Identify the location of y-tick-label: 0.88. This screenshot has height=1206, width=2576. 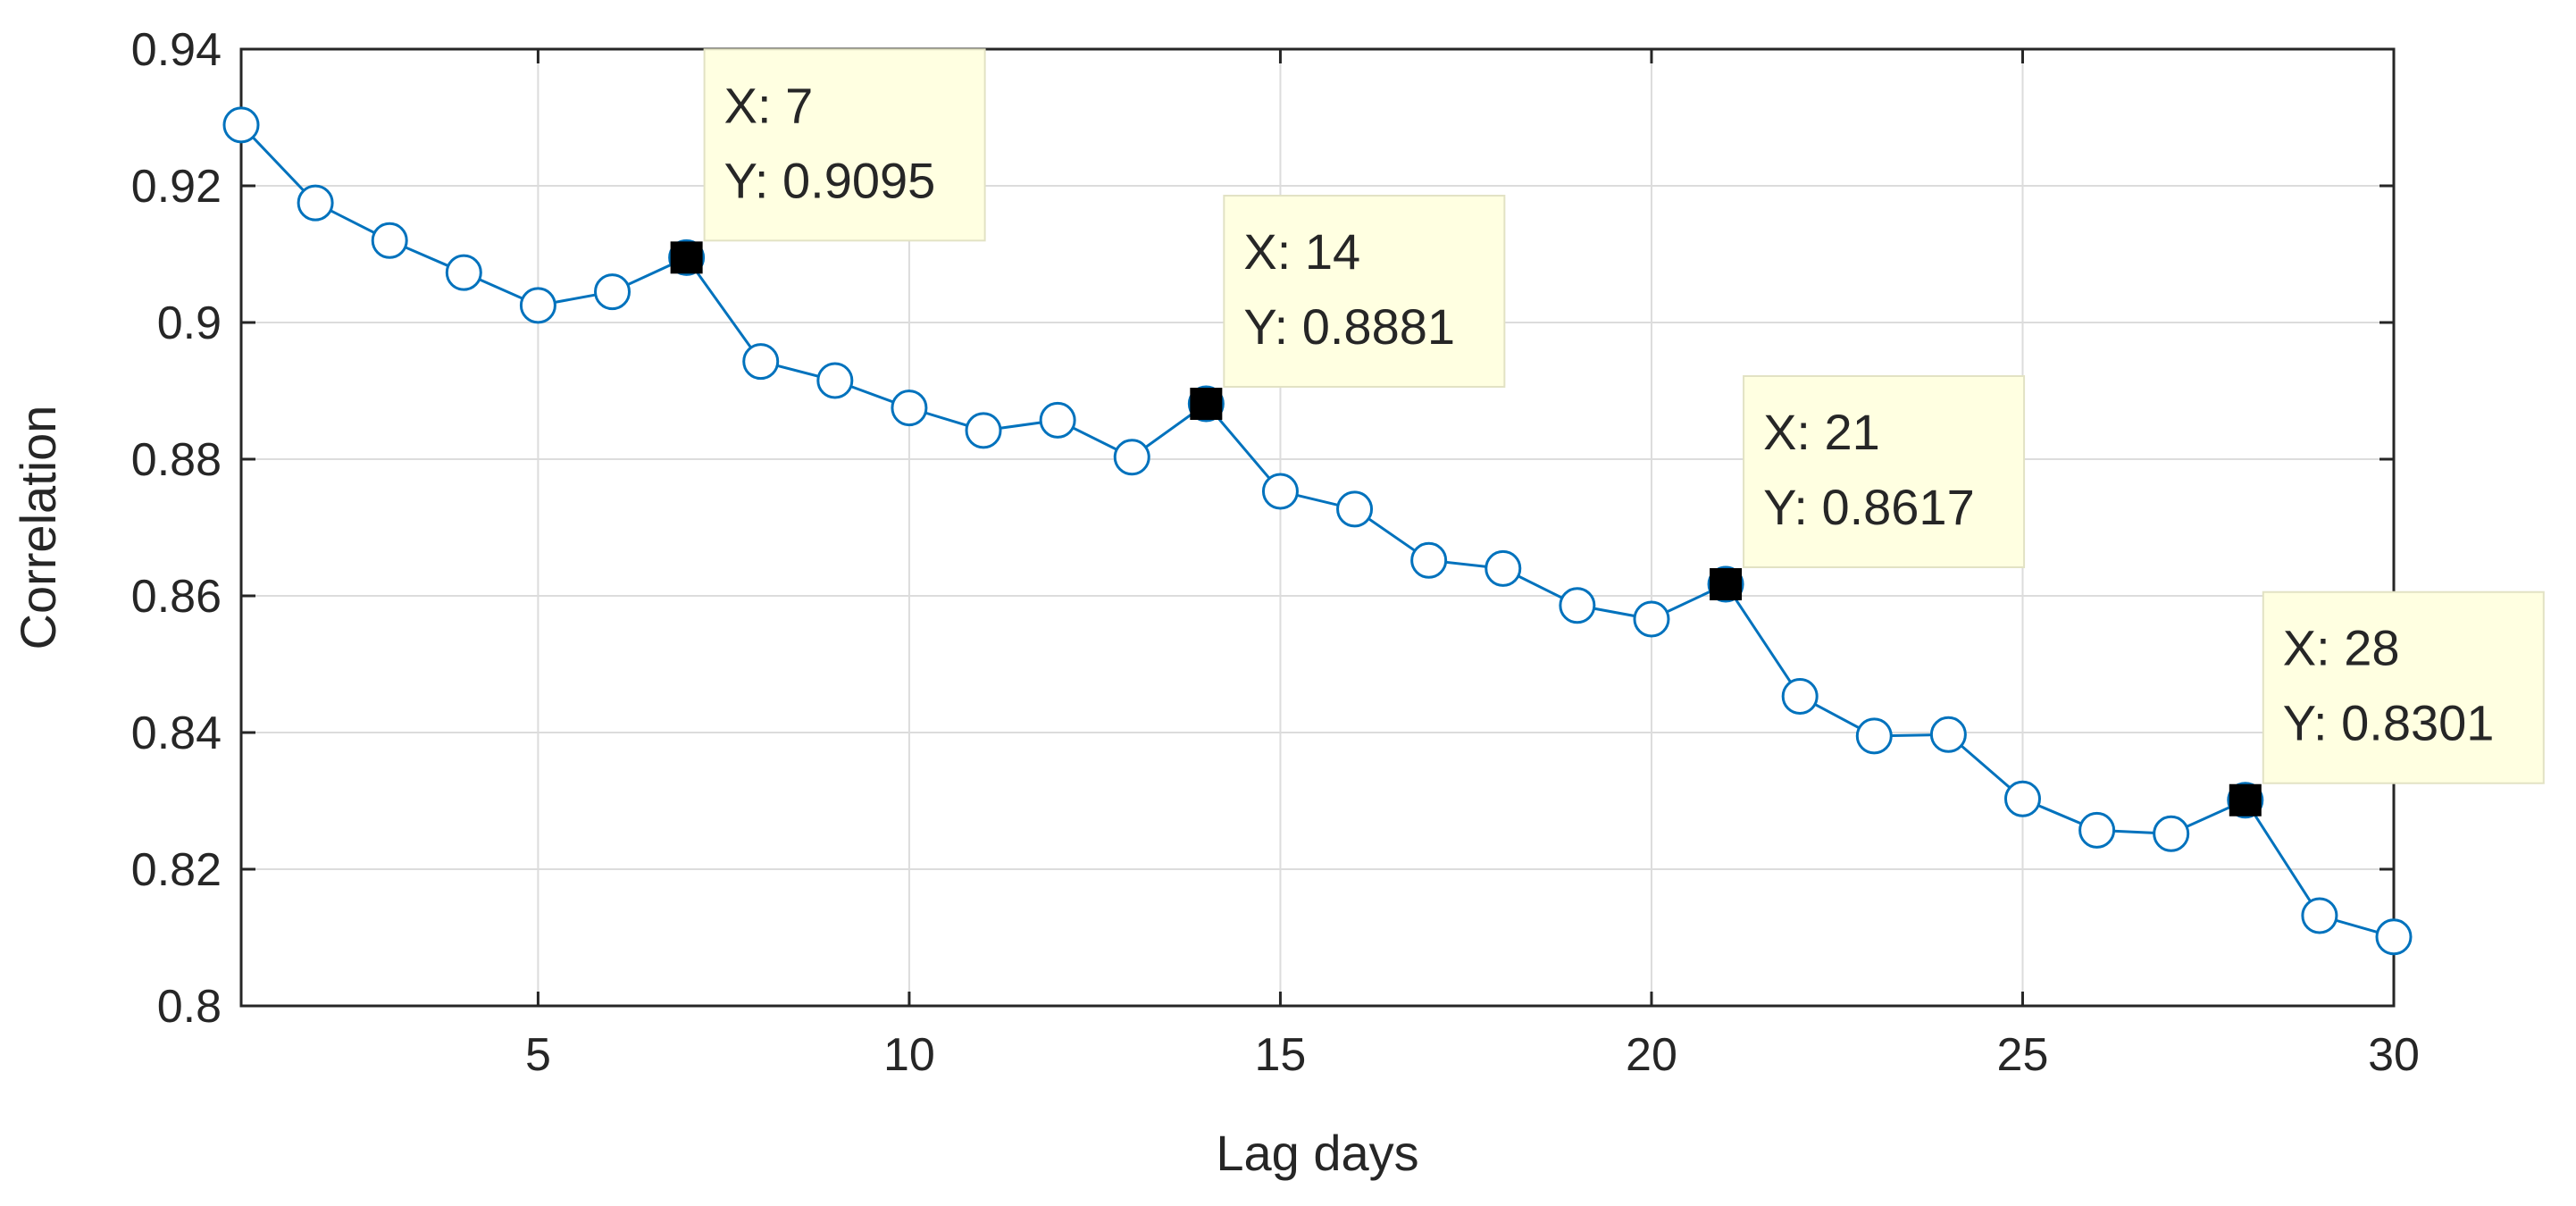
(176, 460).